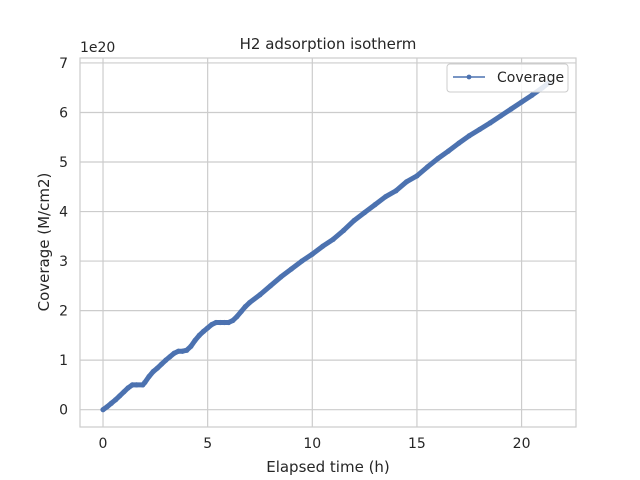  I want to click on y-tick-label: 4, so click(63, 213).